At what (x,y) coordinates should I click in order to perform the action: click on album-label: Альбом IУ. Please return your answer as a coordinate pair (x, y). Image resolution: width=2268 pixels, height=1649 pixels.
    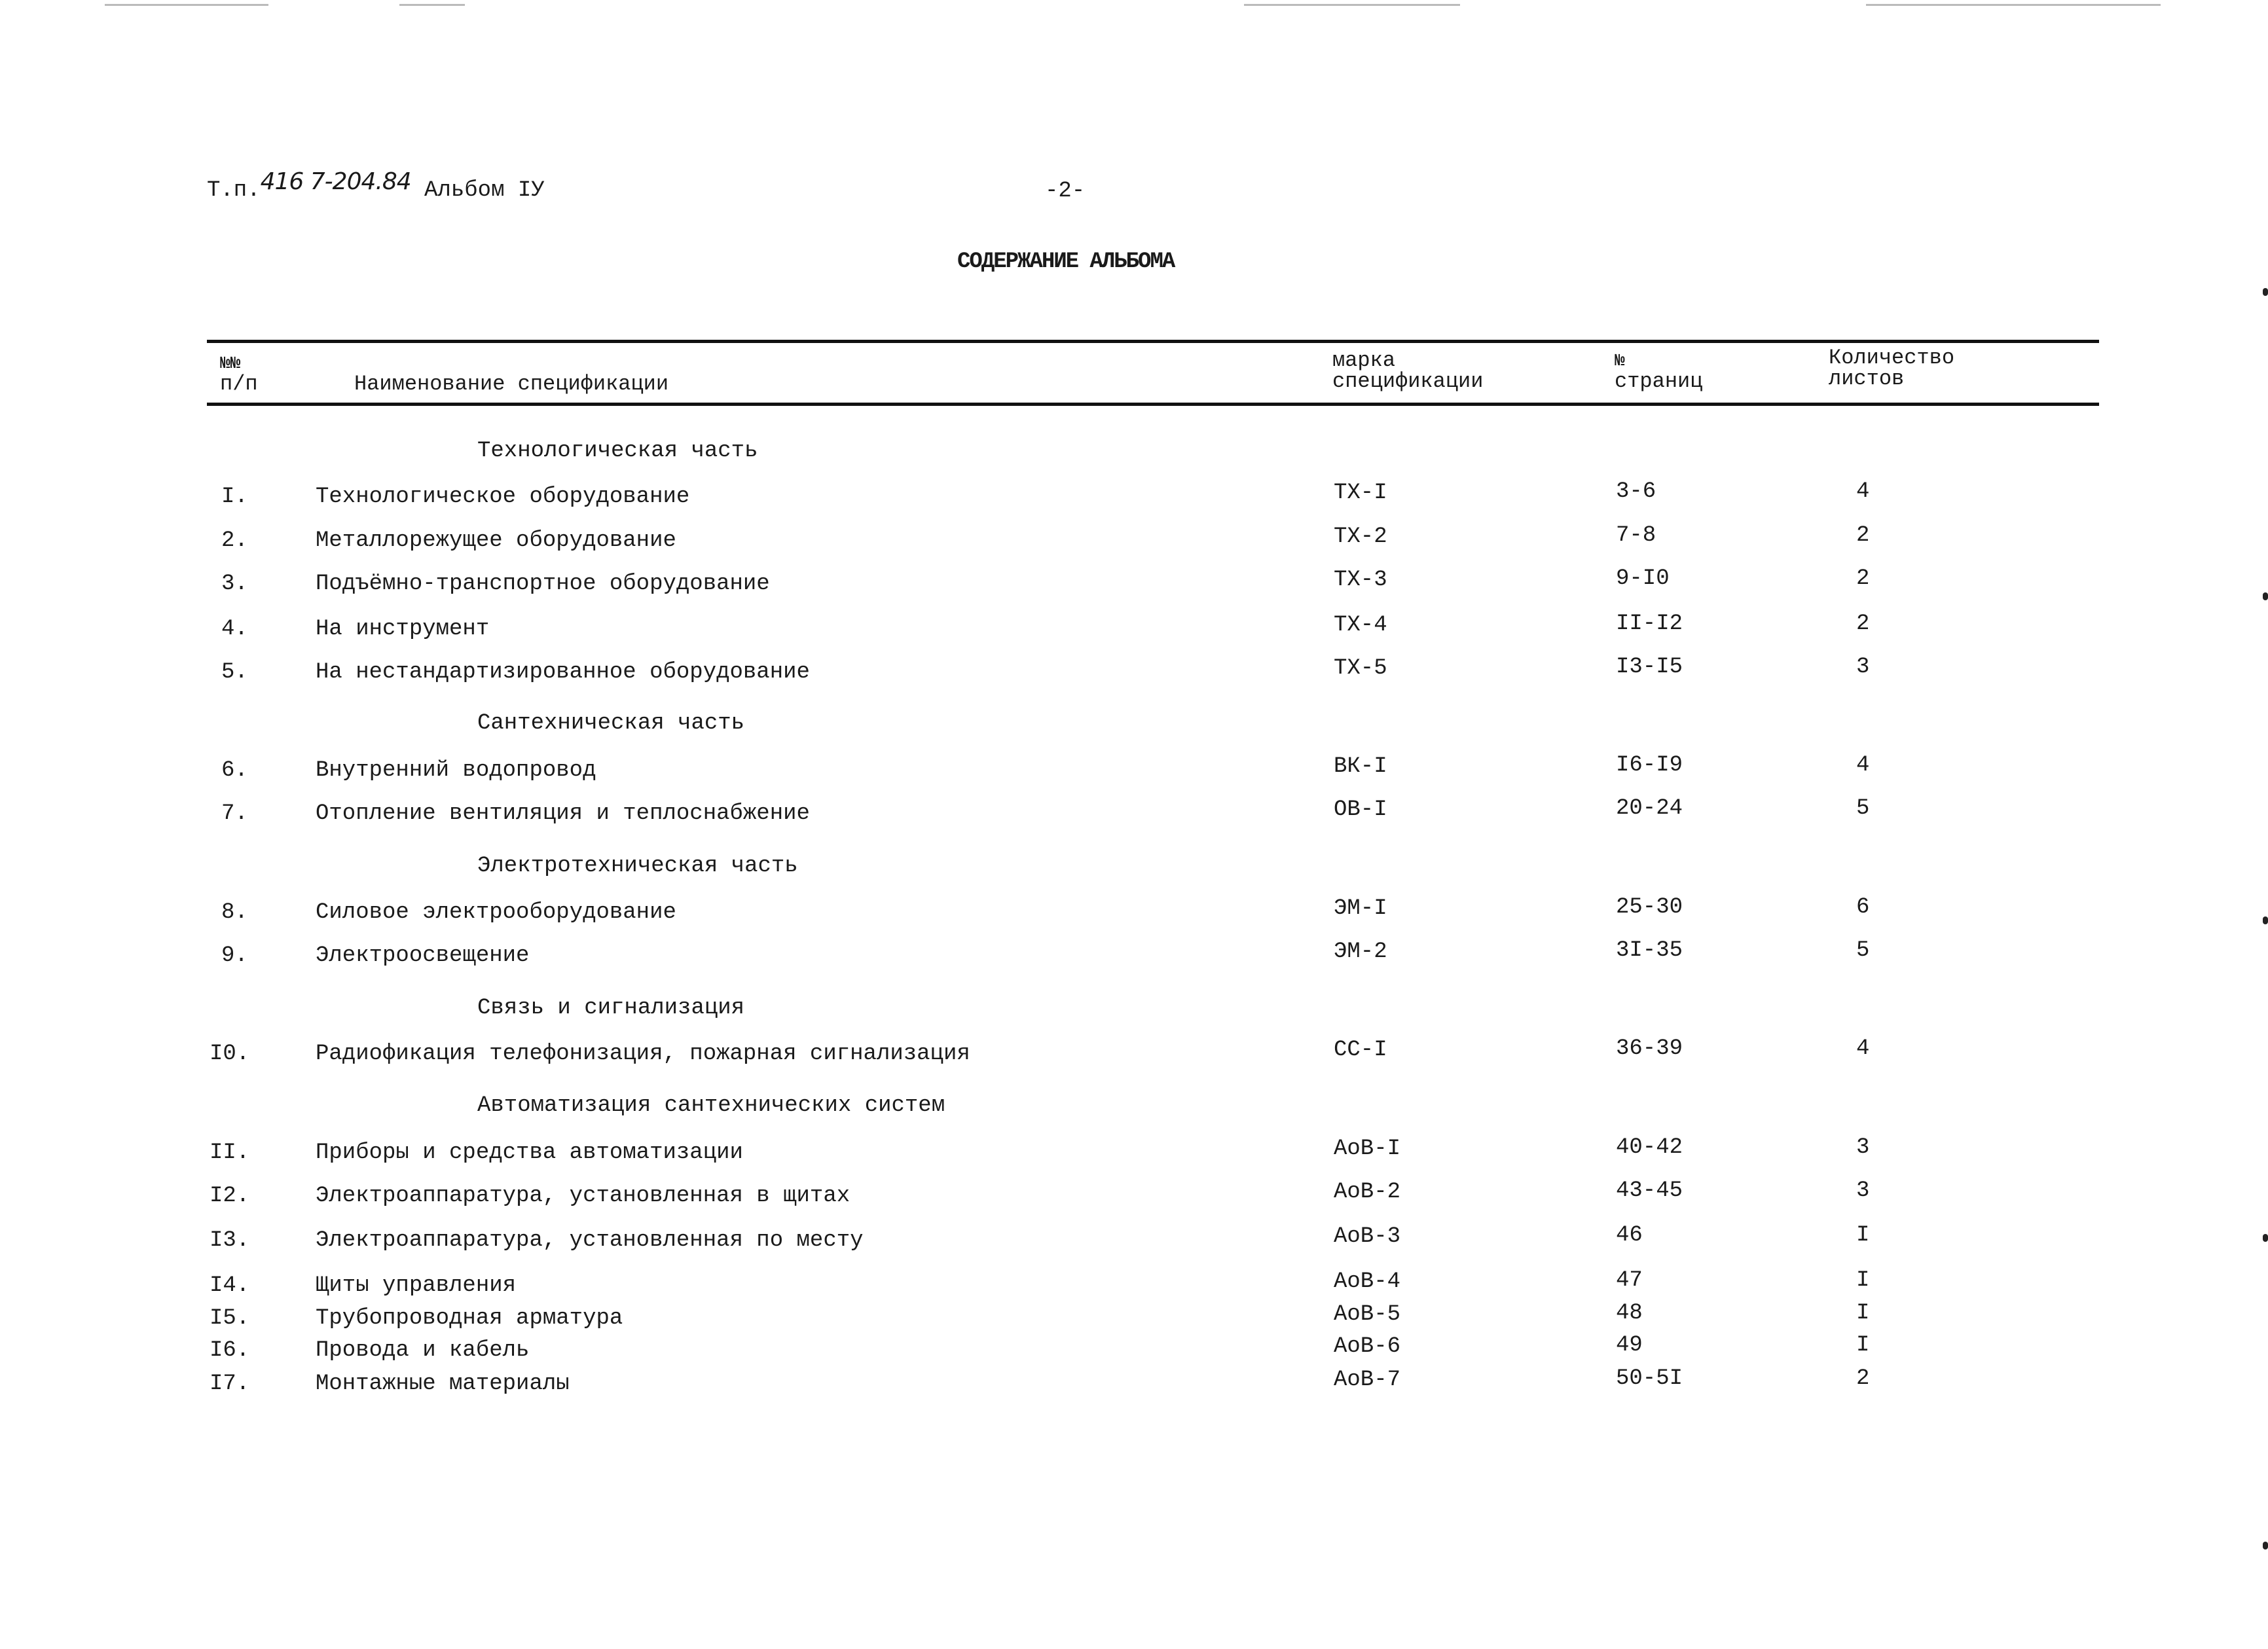
    Looking at the image, I should click on (484, 190).